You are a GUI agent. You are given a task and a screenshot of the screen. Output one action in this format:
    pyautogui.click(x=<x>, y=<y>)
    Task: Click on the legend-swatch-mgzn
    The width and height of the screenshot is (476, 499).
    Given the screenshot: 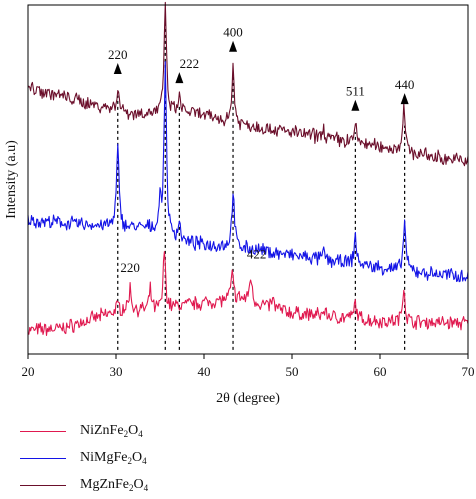 What is the action you would take?
    pyautogui.click(x=43, y=485)
    